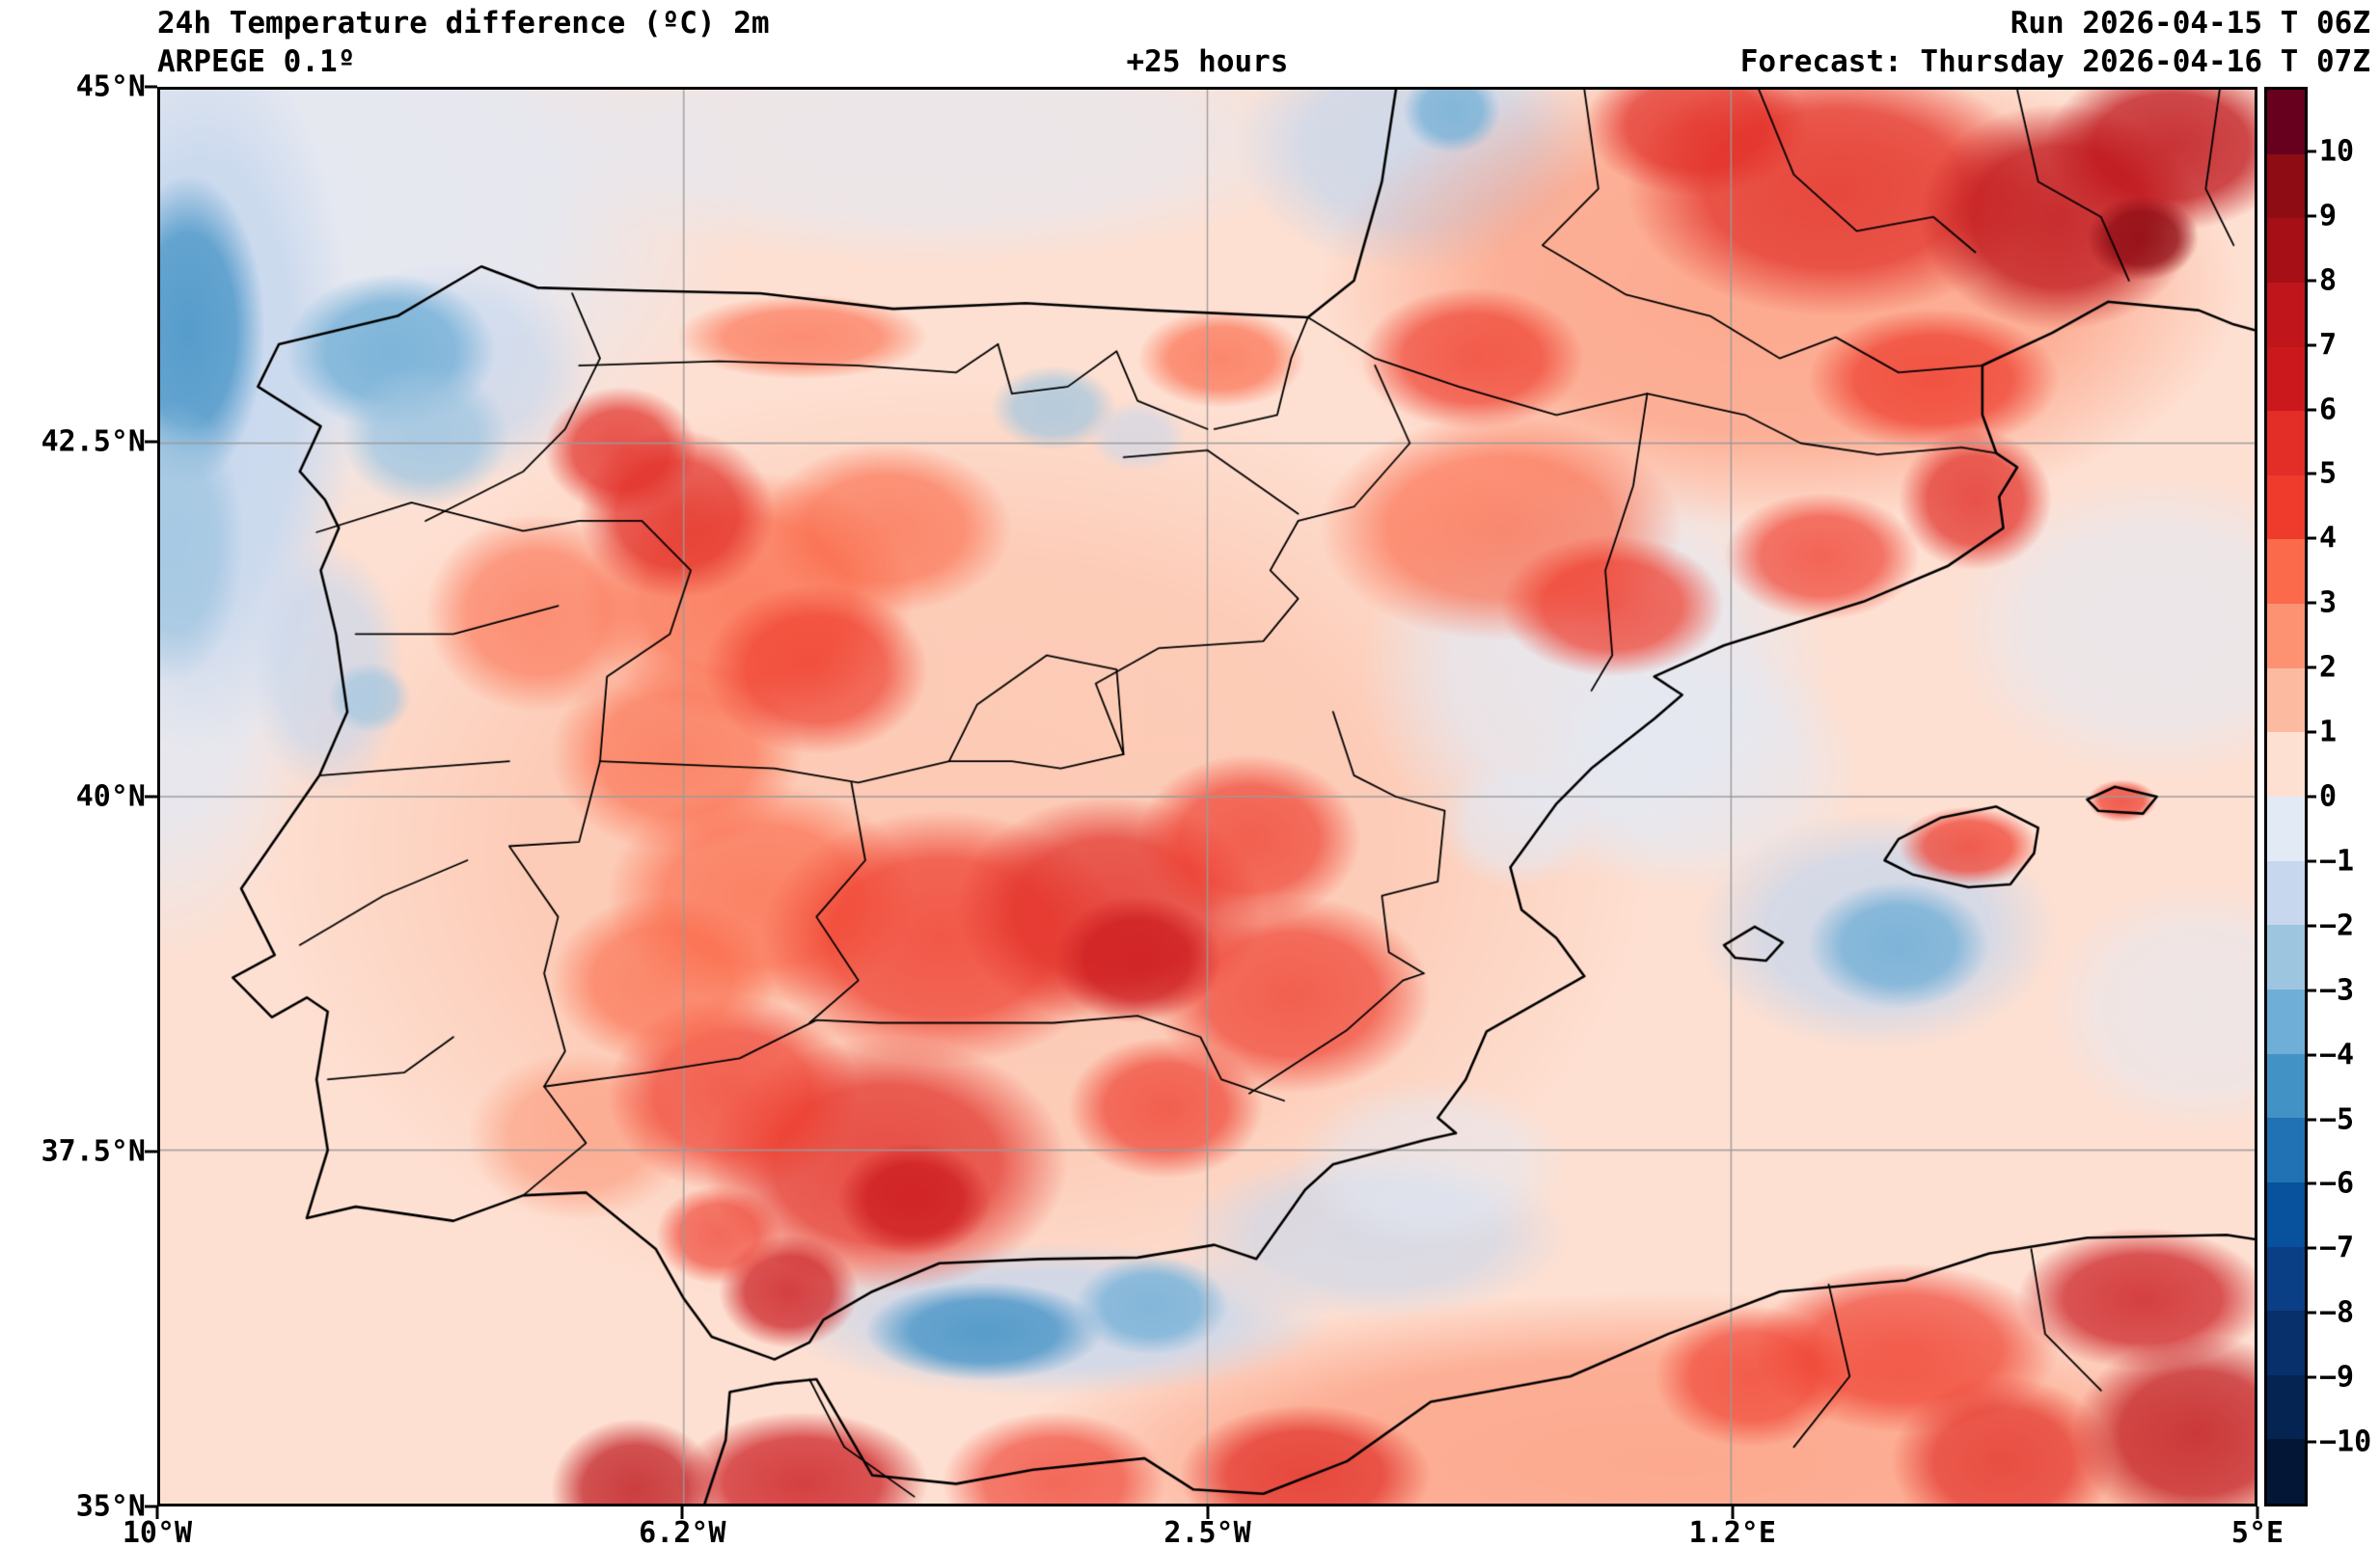 This screenshot has height=1547, width=2380. What do you see at coordinates (2054, 62) in the screenshot?
I see `forecast-label: Forecast: Thursday 2026-04-16 T 07Z` at bounding box center [2054, 62].